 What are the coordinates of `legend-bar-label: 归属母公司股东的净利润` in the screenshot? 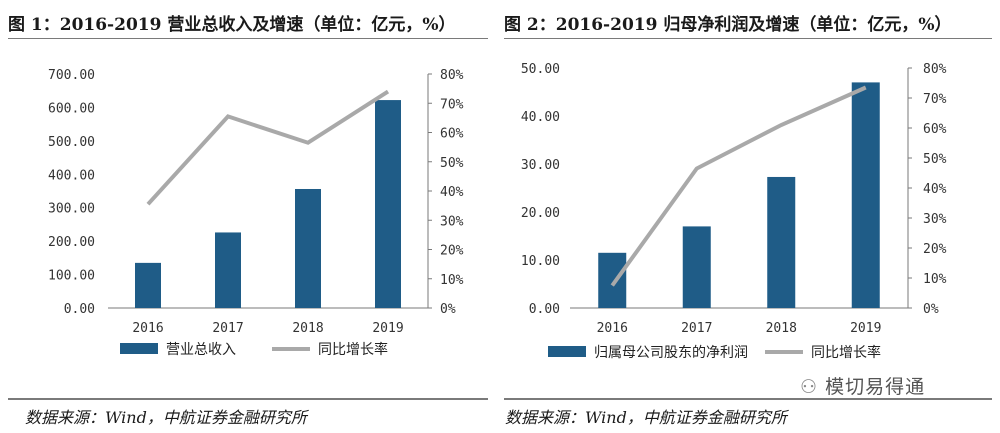 It's located at (671, 352).